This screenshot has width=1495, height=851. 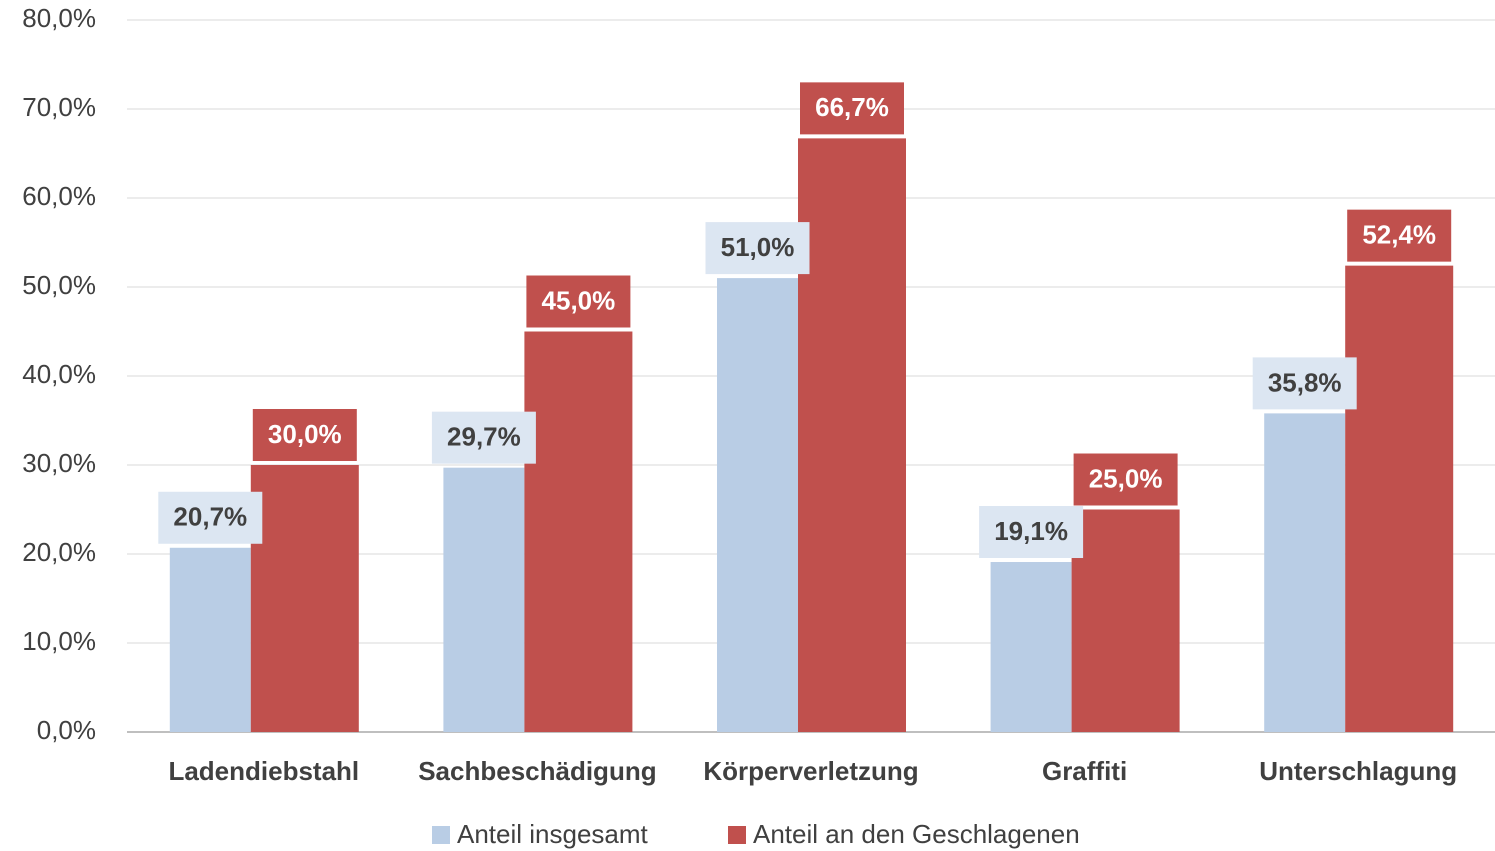 I want to click on y-tick-label: 0,0%, so click(x=66, y=730).